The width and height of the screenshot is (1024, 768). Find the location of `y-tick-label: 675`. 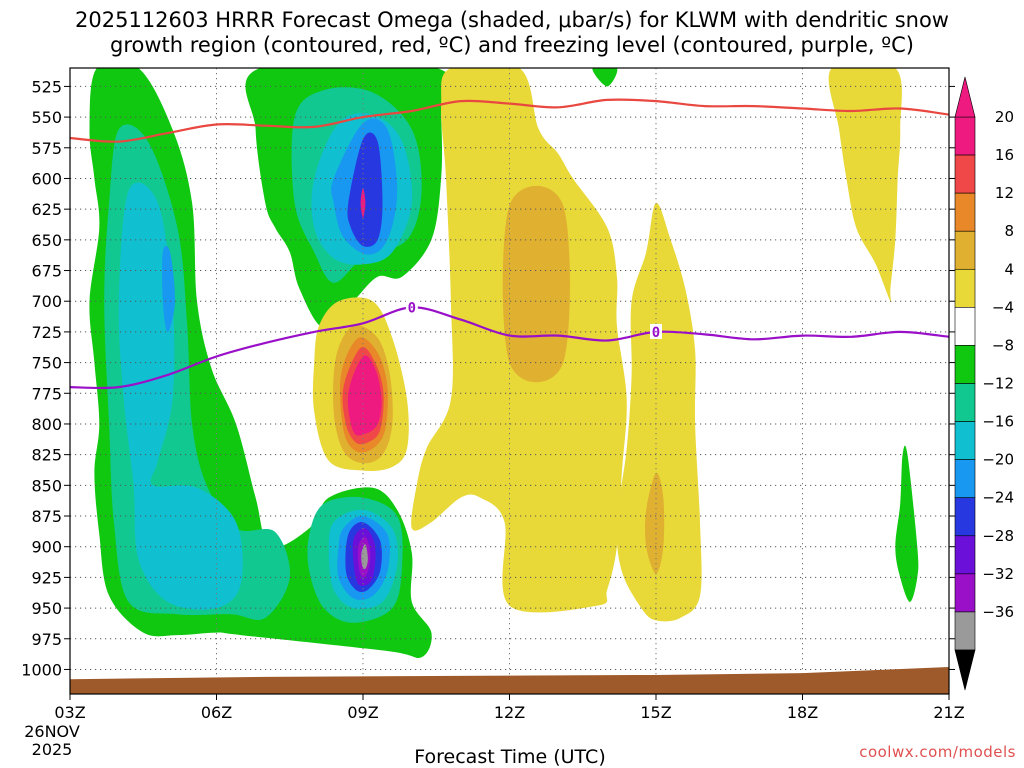

y-tick-label: 675 is located at coordinates (46, 271).